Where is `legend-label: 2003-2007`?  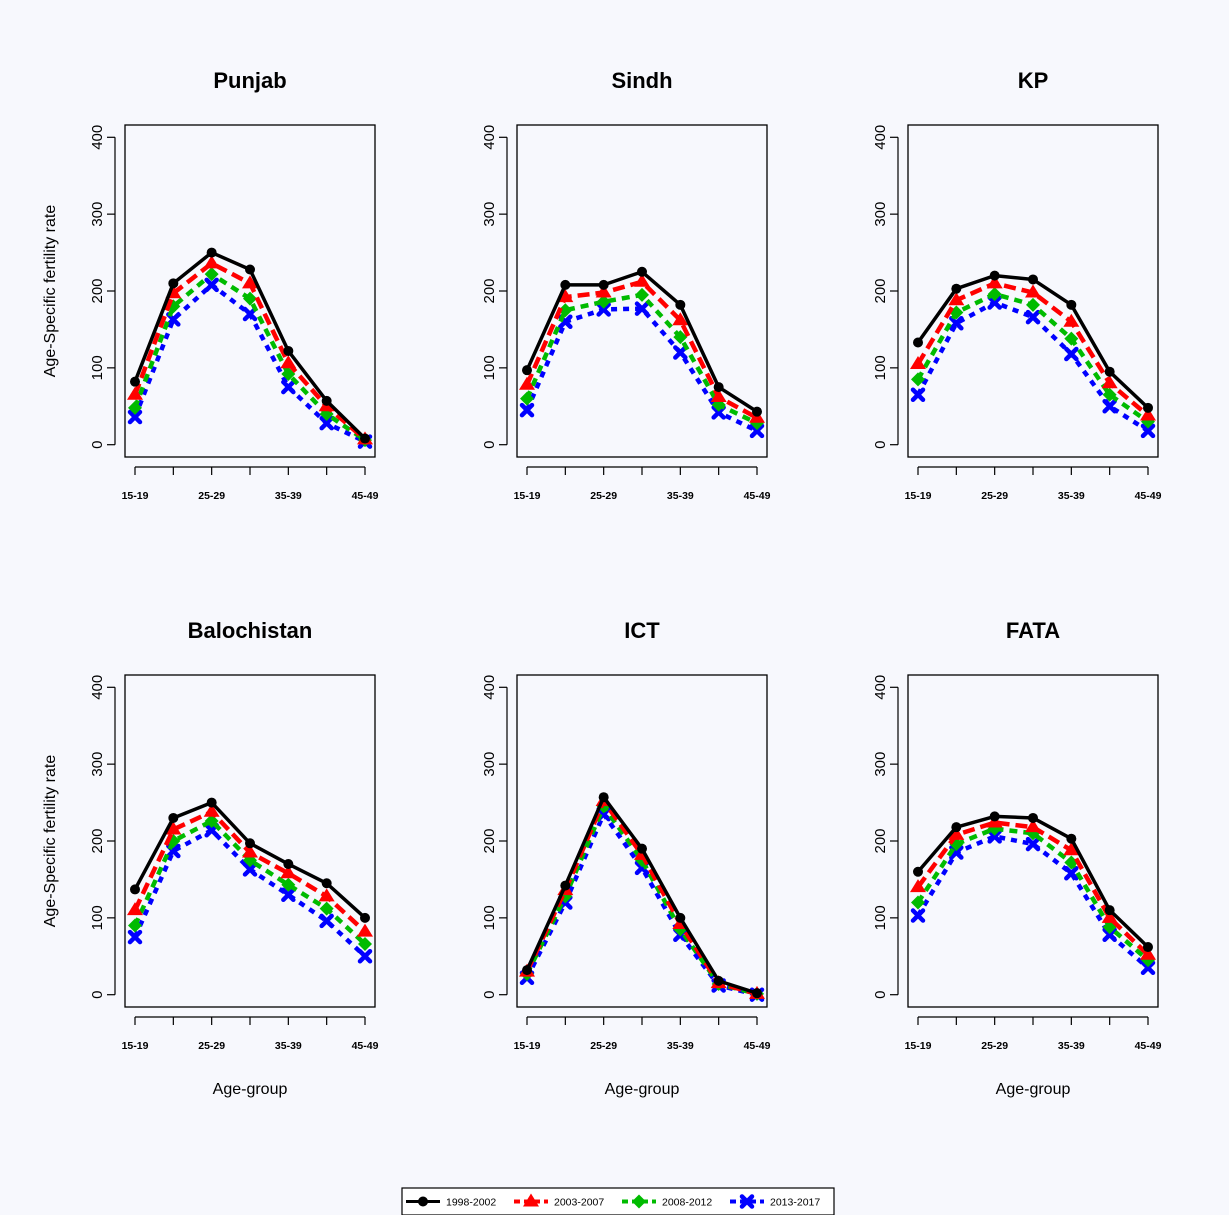 legend-label: 2003-2007 is located at coordinates (579, 1203).